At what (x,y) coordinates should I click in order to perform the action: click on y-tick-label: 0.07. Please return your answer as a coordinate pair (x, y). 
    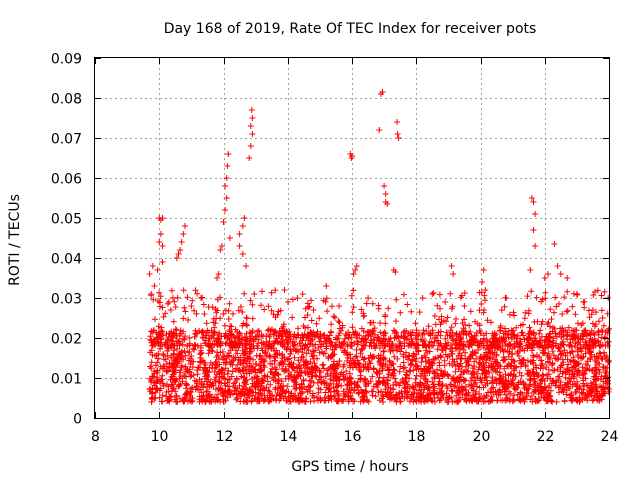
    Looking at the image, I should click on (66, 140).